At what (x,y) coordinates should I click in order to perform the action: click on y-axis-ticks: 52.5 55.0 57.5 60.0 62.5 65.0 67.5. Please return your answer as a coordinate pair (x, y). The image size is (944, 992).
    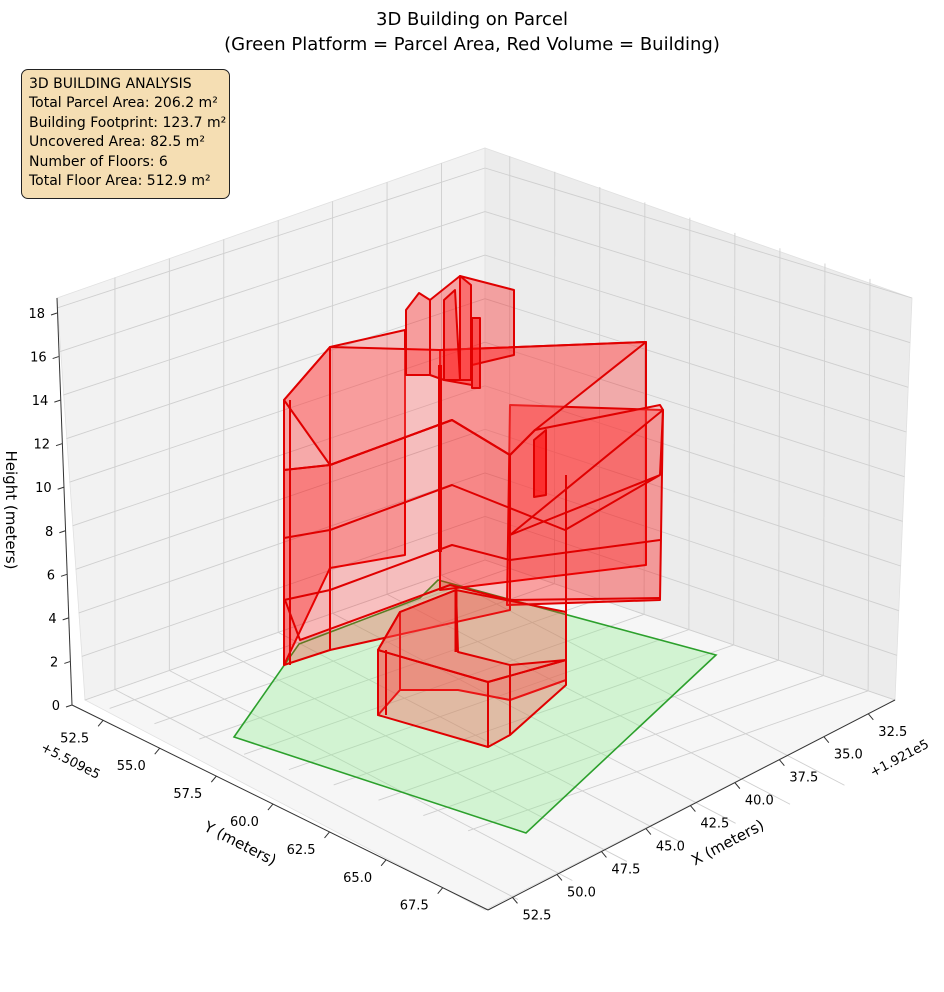
    Looking at the image, I should click on (252, 817).